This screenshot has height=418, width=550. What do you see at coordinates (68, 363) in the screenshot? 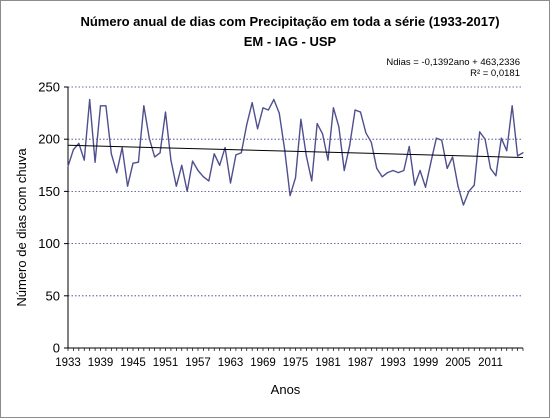
I see `x-tick-label: 1933` at bounding box center [68, 363].